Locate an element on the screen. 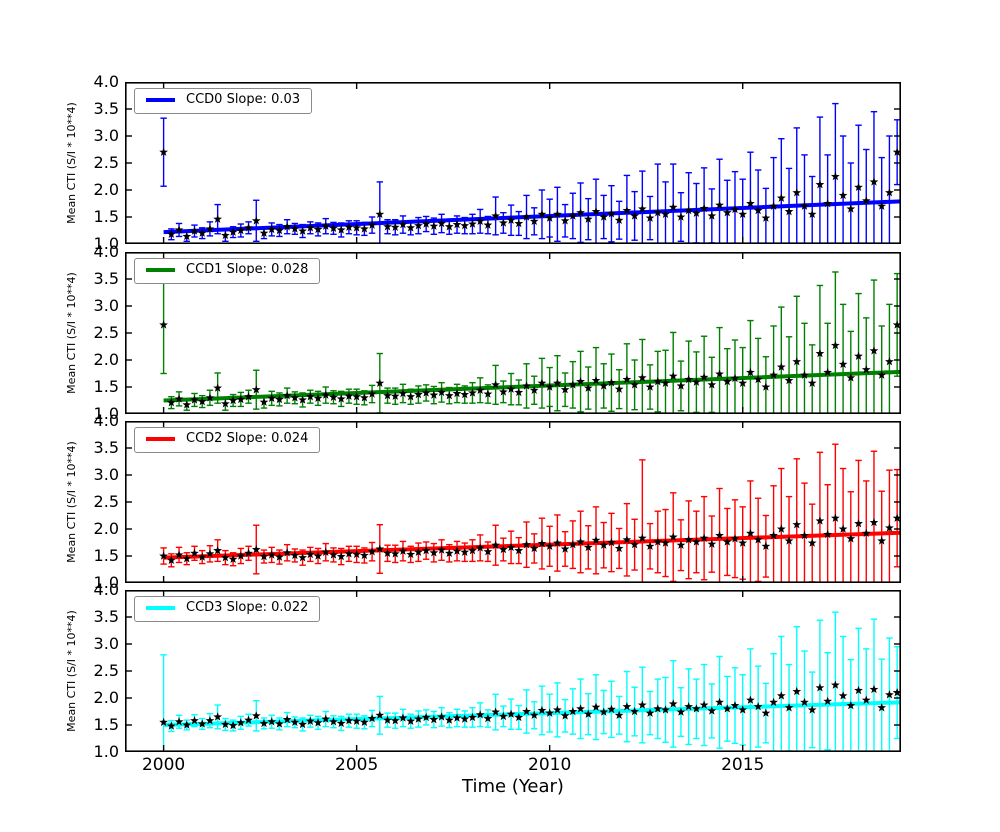 This screenshot has height=832, width=1000. y-tick-label: 2.5 is located at coordinates (106, 162).